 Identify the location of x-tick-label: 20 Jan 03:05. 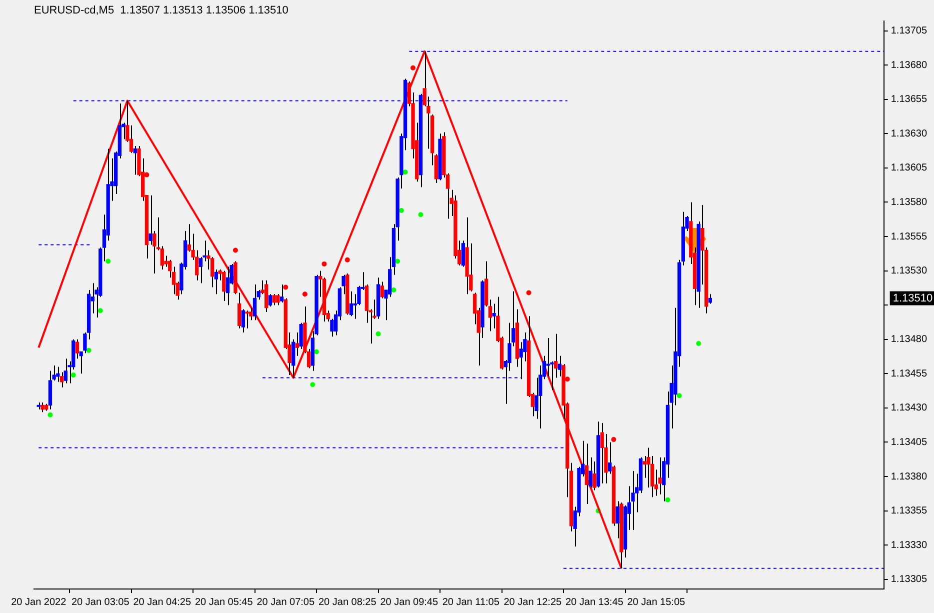
(100, 602).